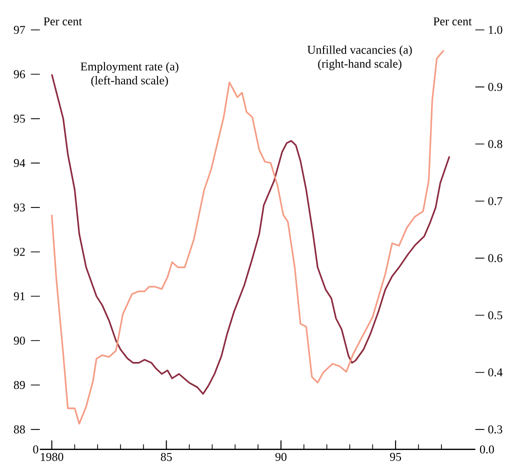 The image size is (506, 466). What do you see at coordinates (129, 74) in the screenshot?
I see `text: Employment rate (a) (left-hand scale)` at bounding box center [129, 74].